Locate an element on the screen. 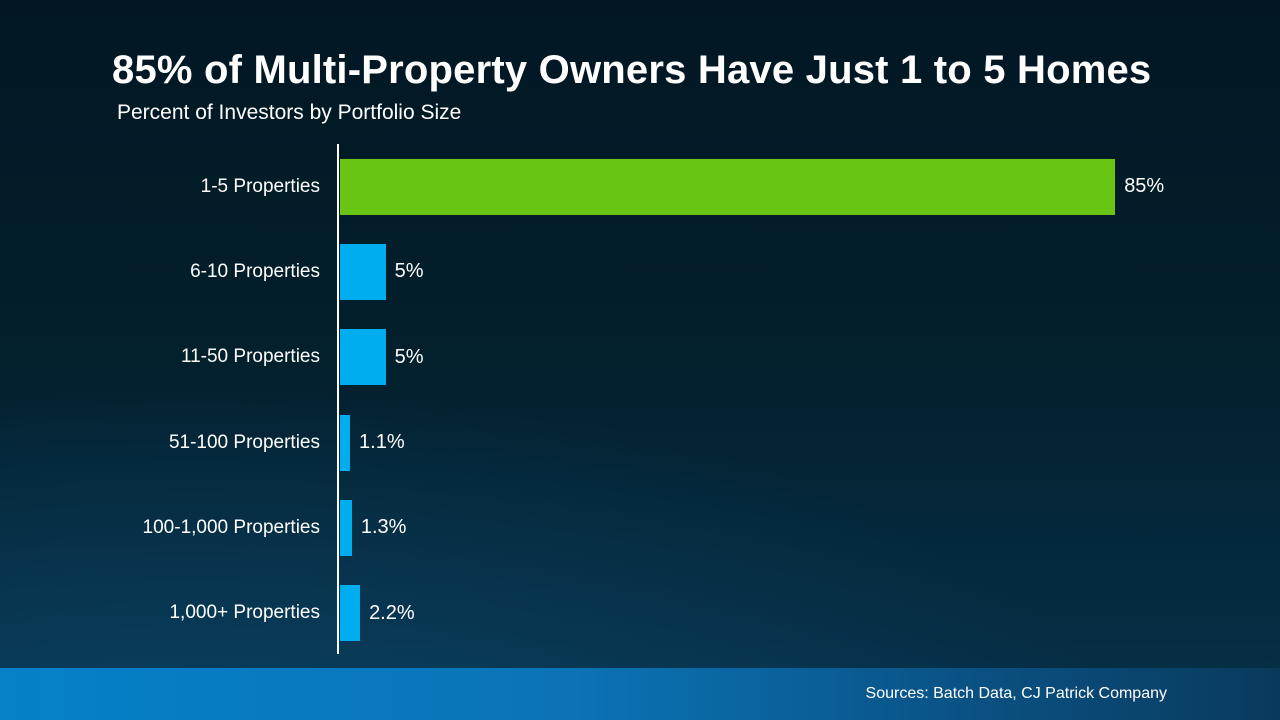  y-axis-line is located at coordinates (338, 399).